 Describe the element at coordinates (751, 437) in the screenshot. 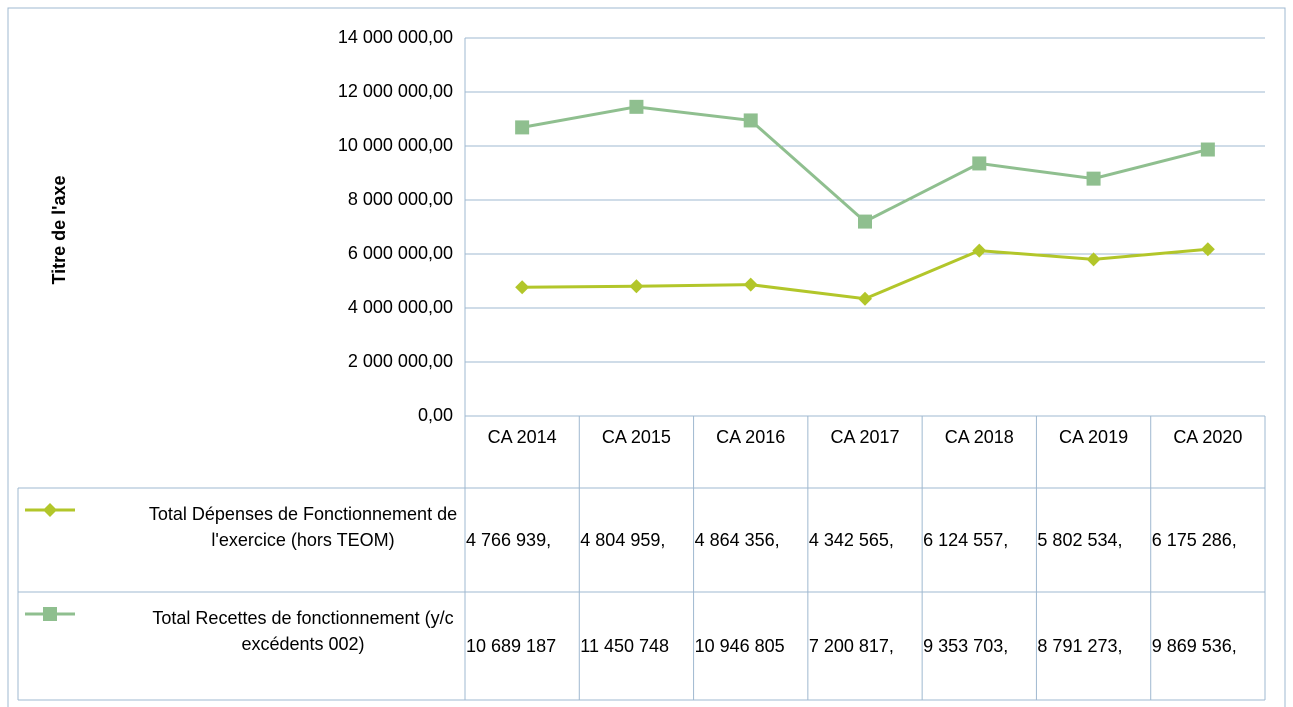

I see `category-label: CA 2016` at that location.